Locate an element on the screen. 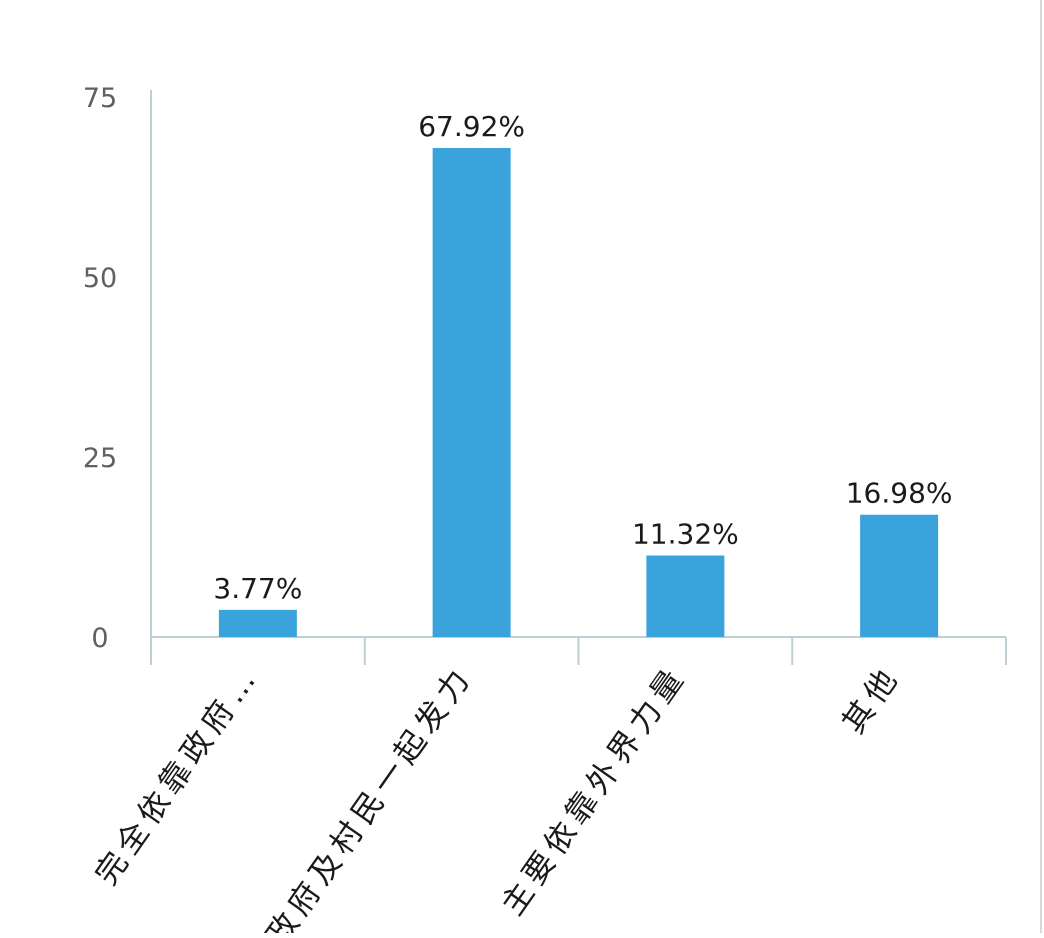  y-tick-label: 25 is located at coordinates (100, 458).